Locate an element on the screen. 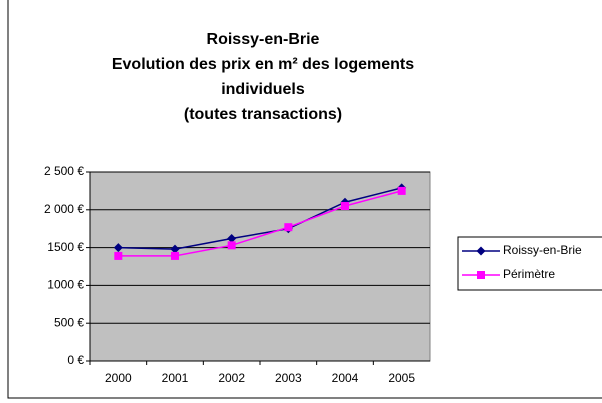 The width and height of the screenshot is (602, 403). chart-title: (toutes transactions) is located at coordinates (263, 114).